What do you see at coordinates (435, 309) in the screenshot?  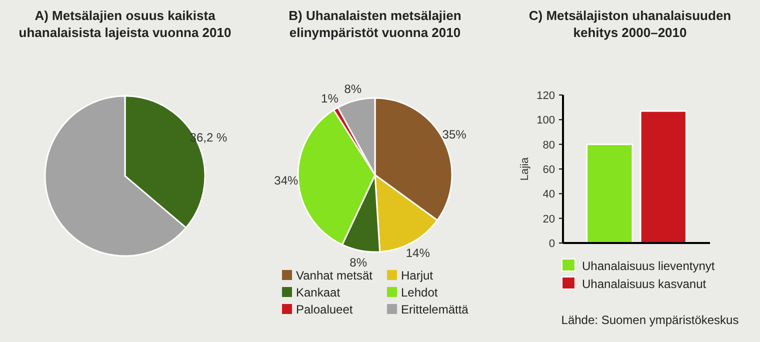 I see `legend-label: Erittelemättä` at bounding box center [435, 309].